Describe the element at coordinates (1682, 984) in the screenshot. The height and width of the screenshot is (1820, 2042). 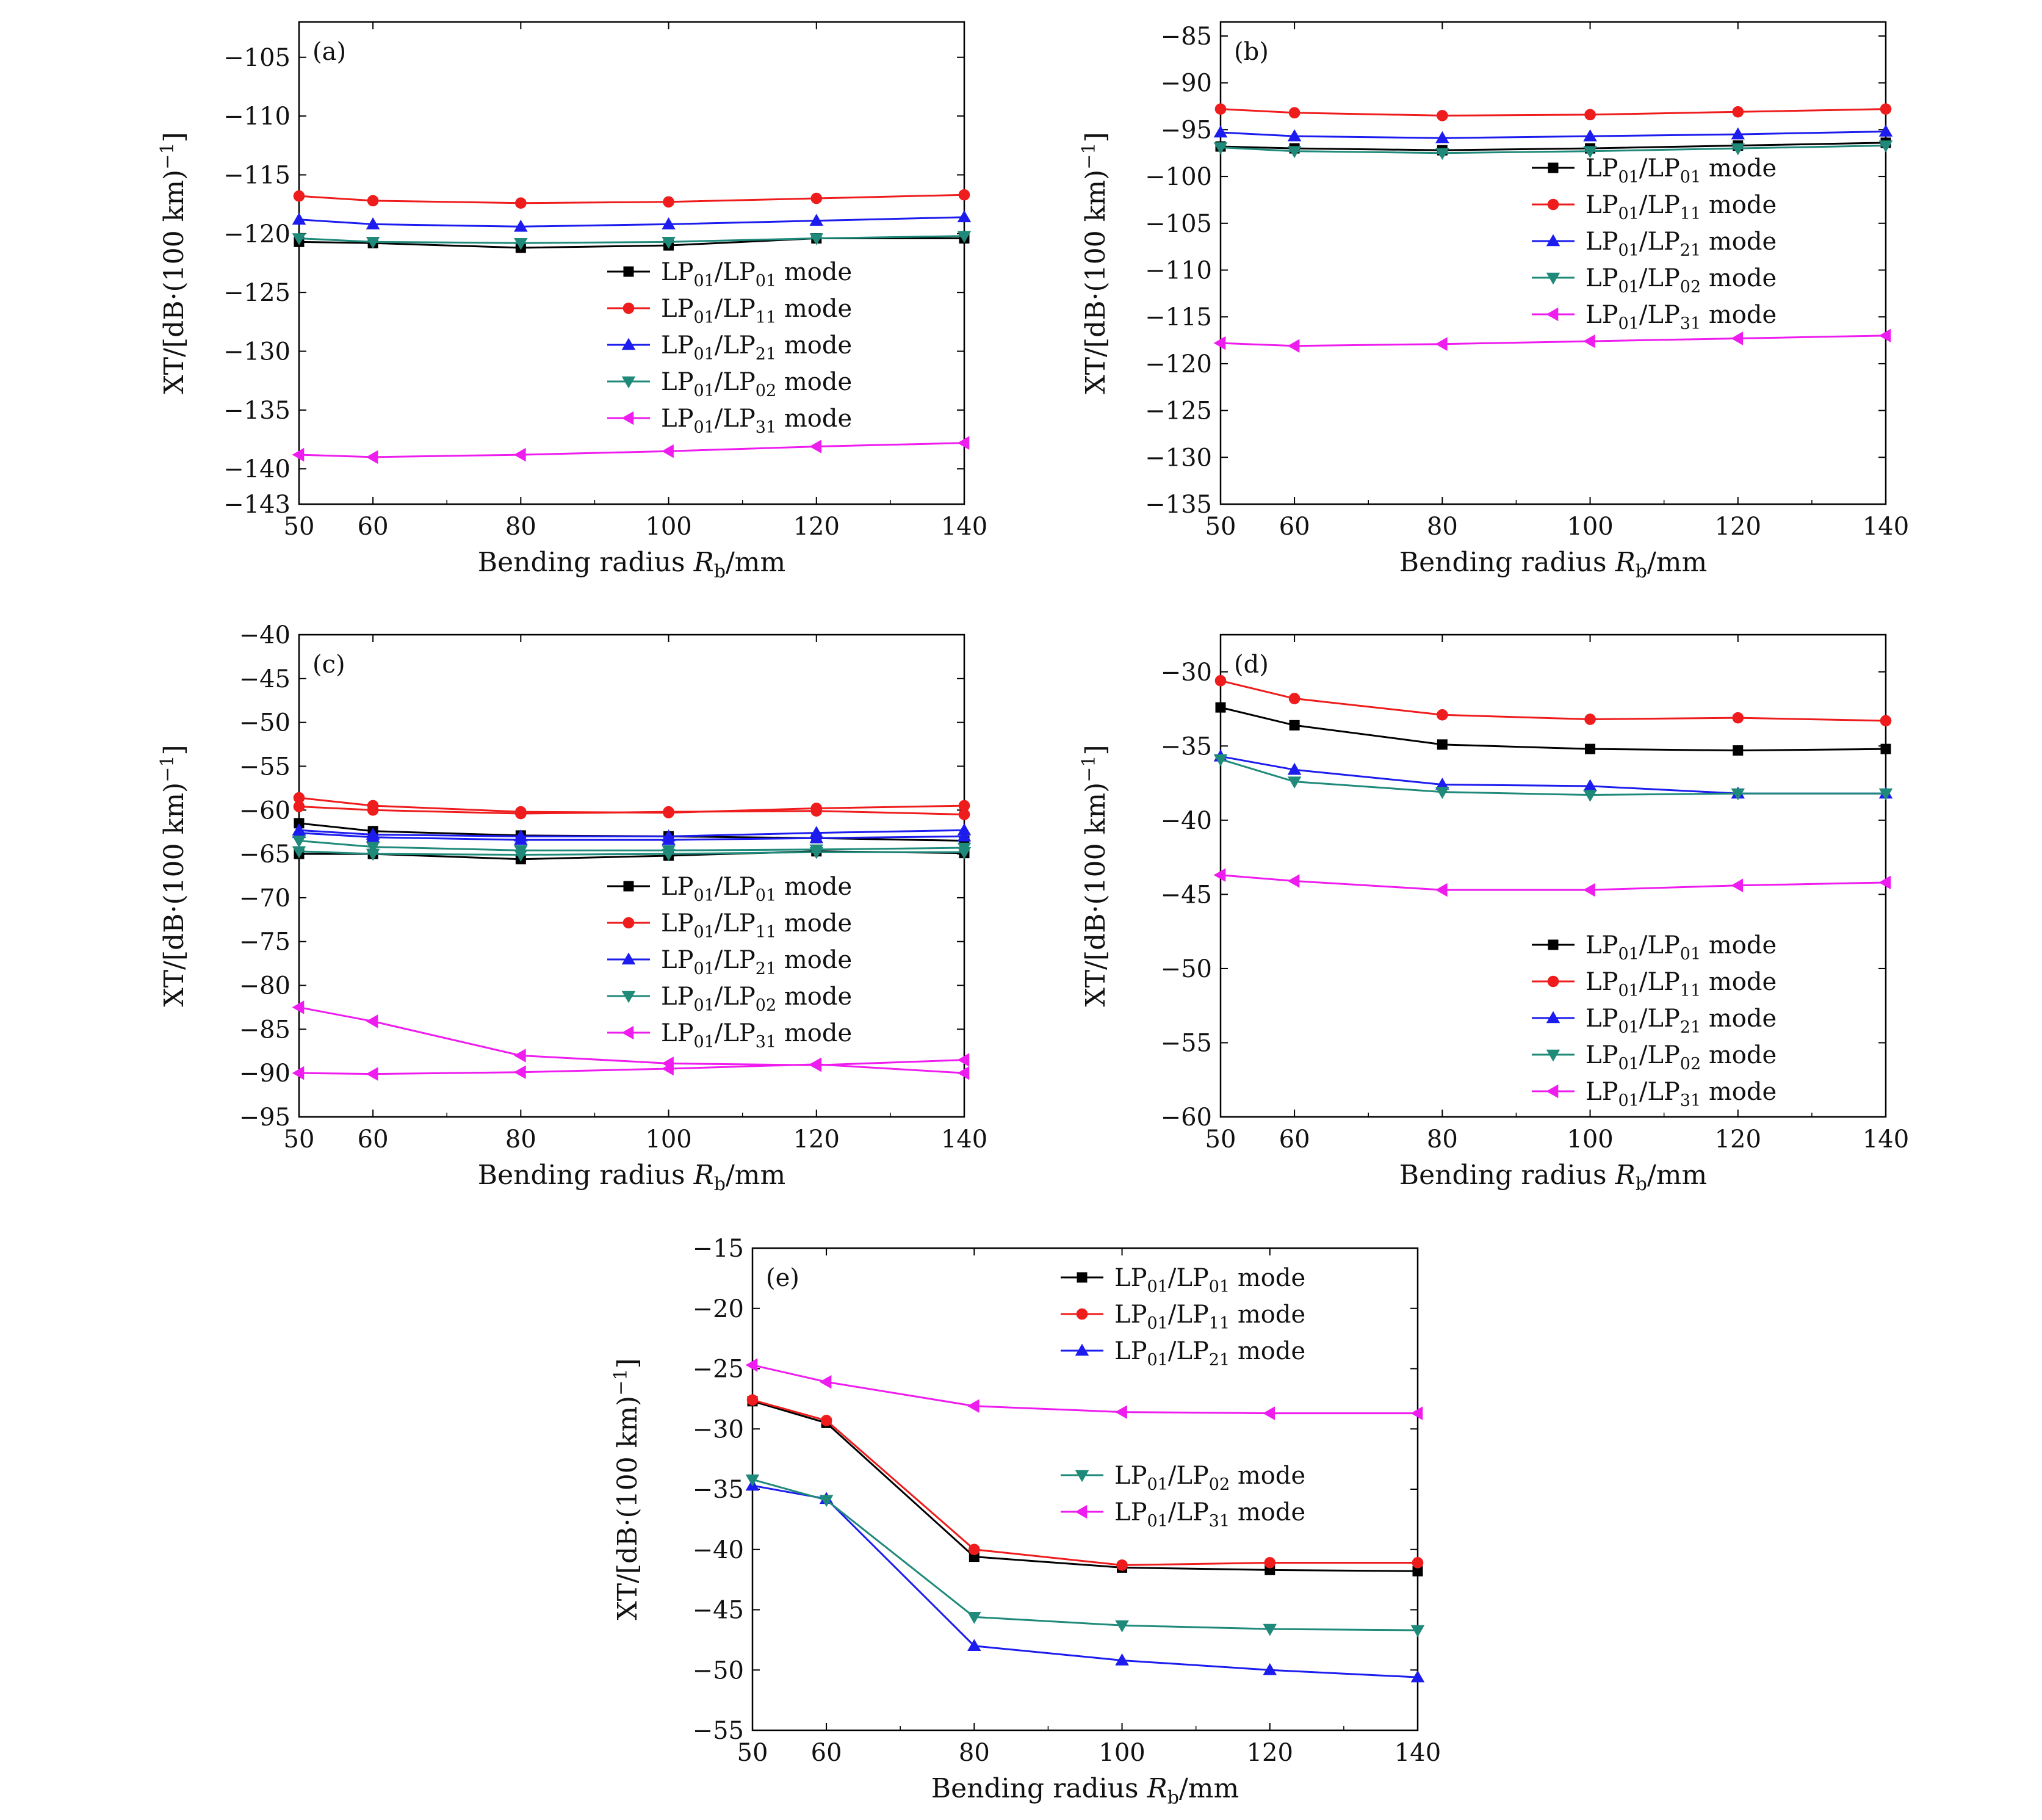
I see `legend-label: LP01/LP11 mode` at that location.